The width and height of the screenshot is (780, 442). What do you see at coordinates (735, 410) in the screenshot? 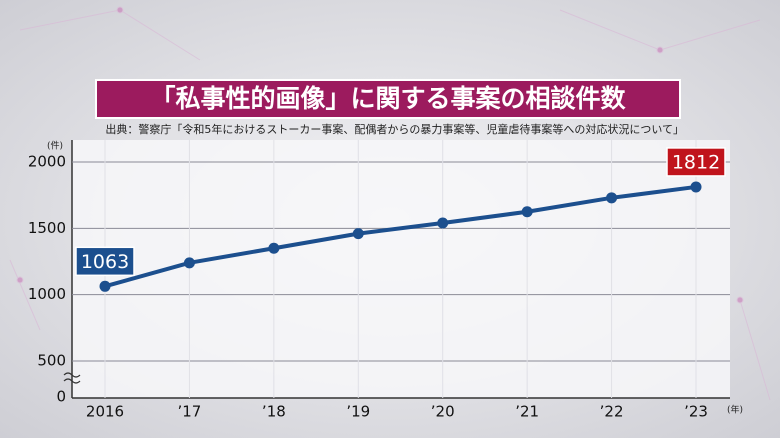
I see `x-unit: (年)` at bounding box center [735, 410].